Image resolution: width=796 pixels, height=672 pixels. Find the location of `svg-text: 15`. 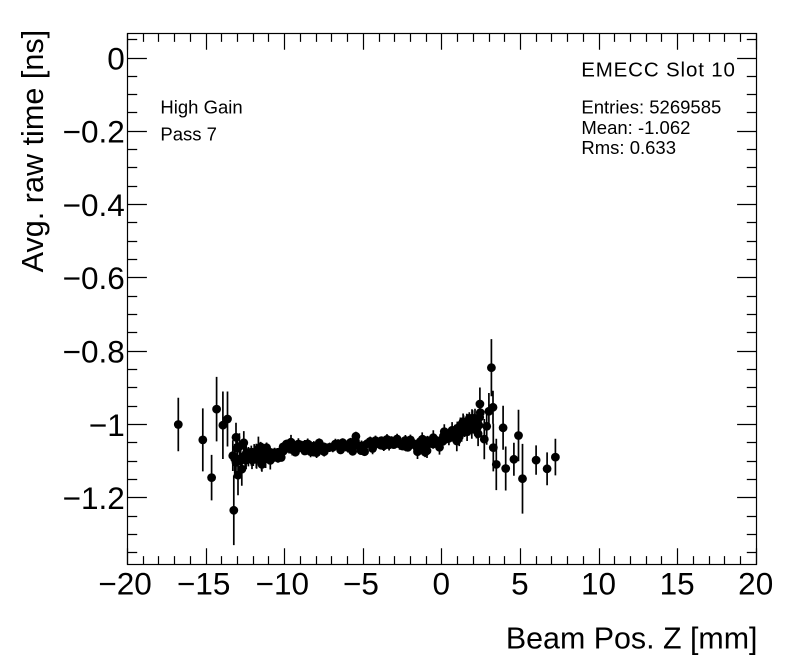

svg-text: 15 is located at coordinates (677, 584).